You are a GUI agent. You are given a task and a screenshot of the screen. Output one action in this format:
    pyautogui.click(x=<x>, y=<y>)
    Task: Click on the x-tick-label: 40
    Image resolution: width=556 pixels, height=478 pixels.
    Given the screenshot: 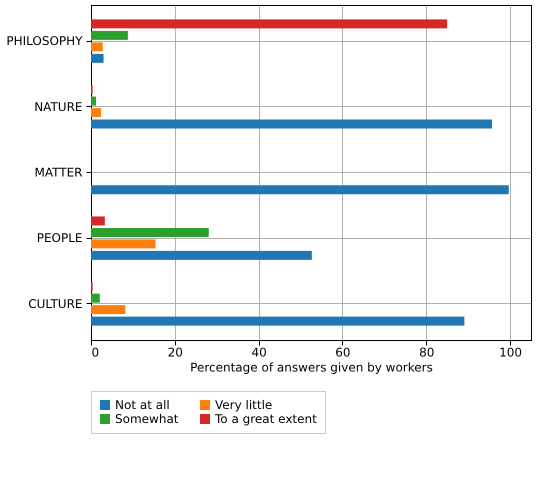 What is the action you would take?
    pyautogui.click(x=259, y=353)
    